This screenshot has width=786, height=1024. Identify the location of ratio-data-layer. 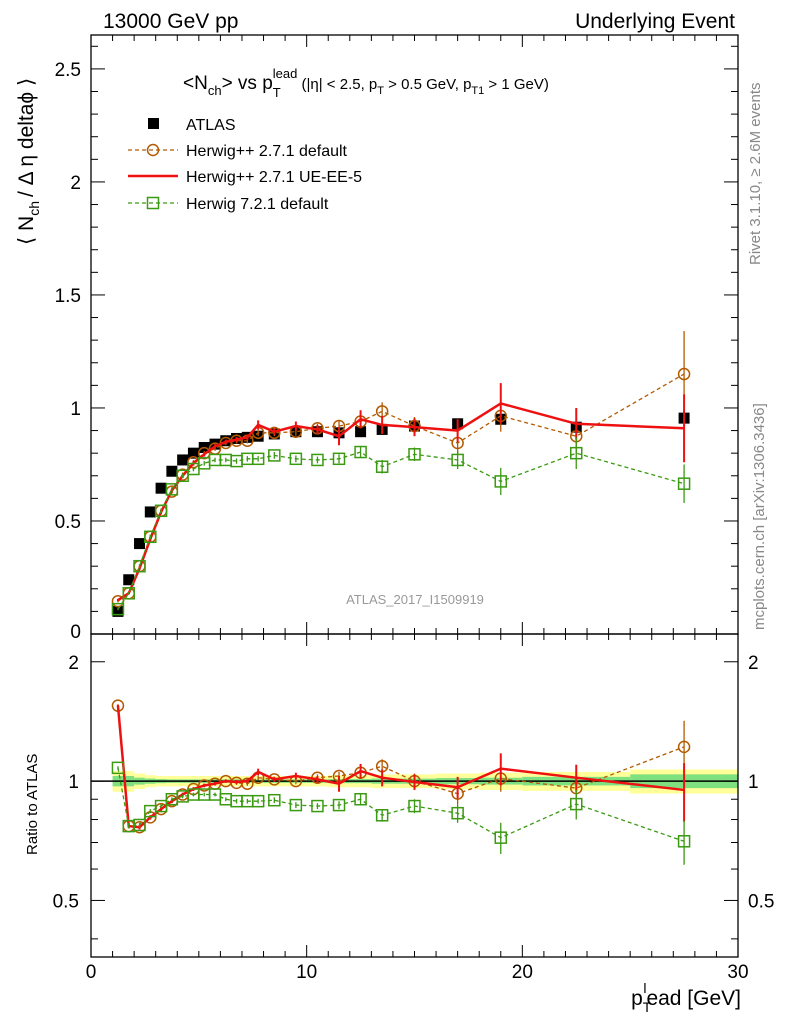
(414, 782).